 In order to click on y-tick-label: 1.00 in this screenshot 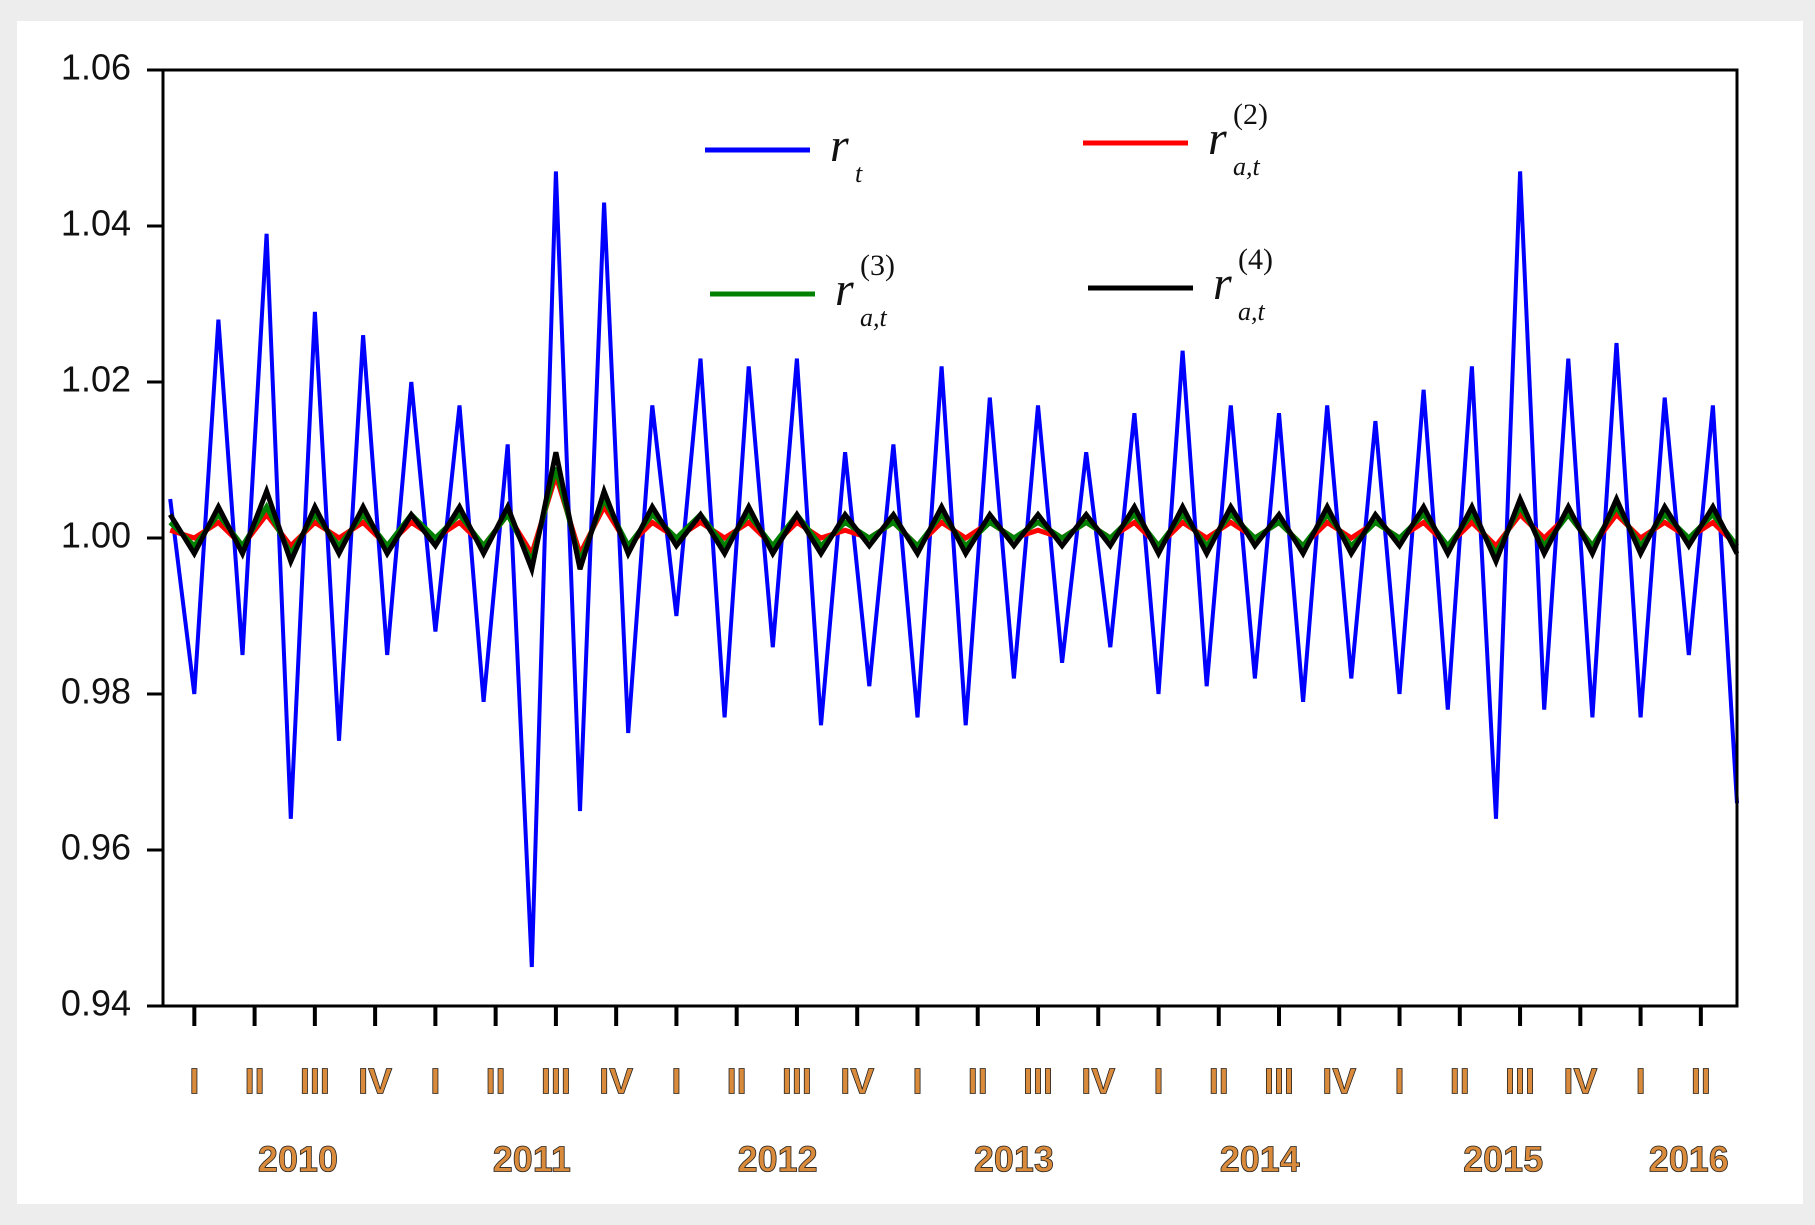, I will do `click(96, 535)`.